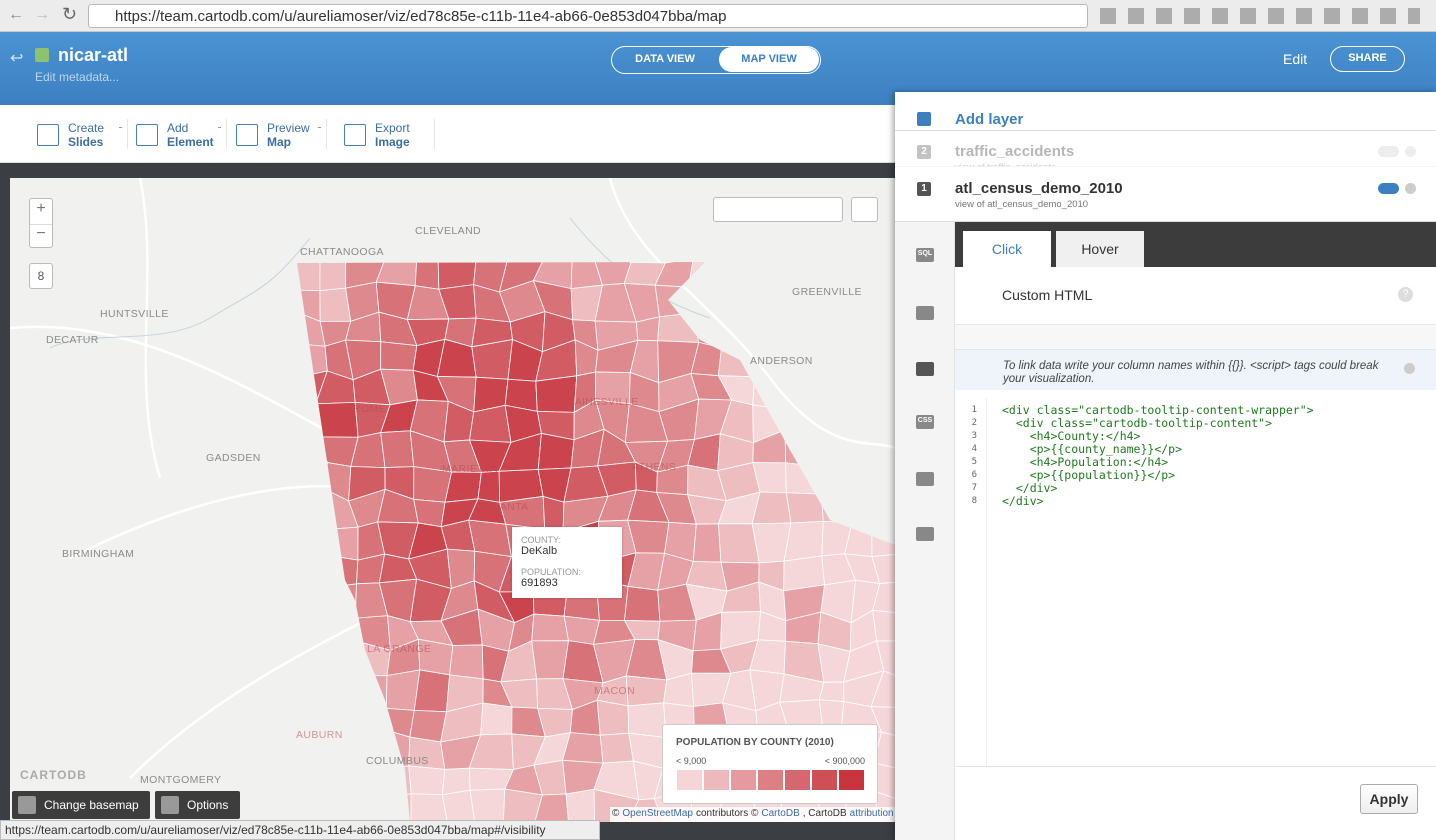  I want to click on toolbar-button: Create Slides, so click(86, 135).